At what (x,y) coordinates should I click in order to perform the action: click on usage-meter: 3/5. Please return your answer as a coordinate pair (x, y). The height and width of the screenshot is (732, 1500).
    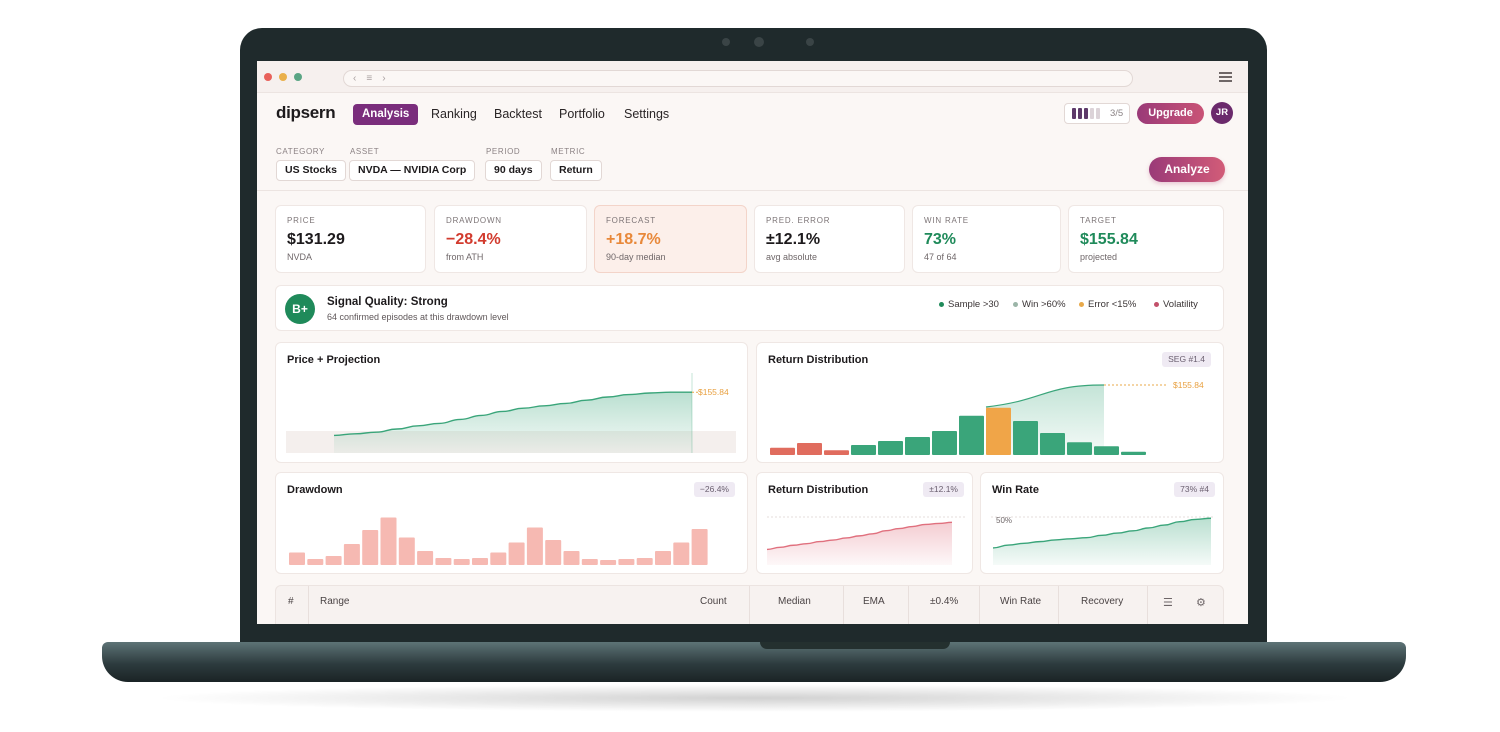
    Looking at the image, I should click on (1097, 113).